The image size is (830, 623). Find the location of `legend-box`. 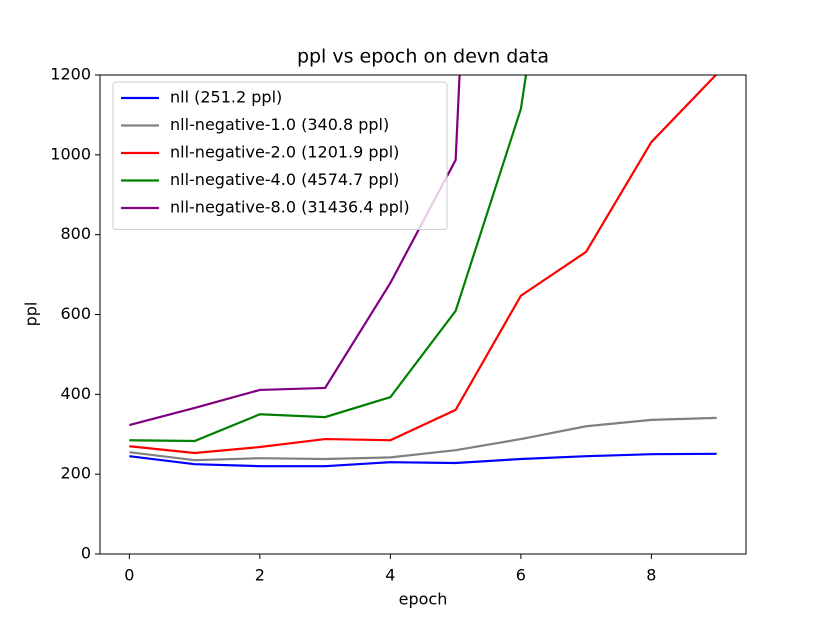

legend-box is located at coordinates (280, 155).